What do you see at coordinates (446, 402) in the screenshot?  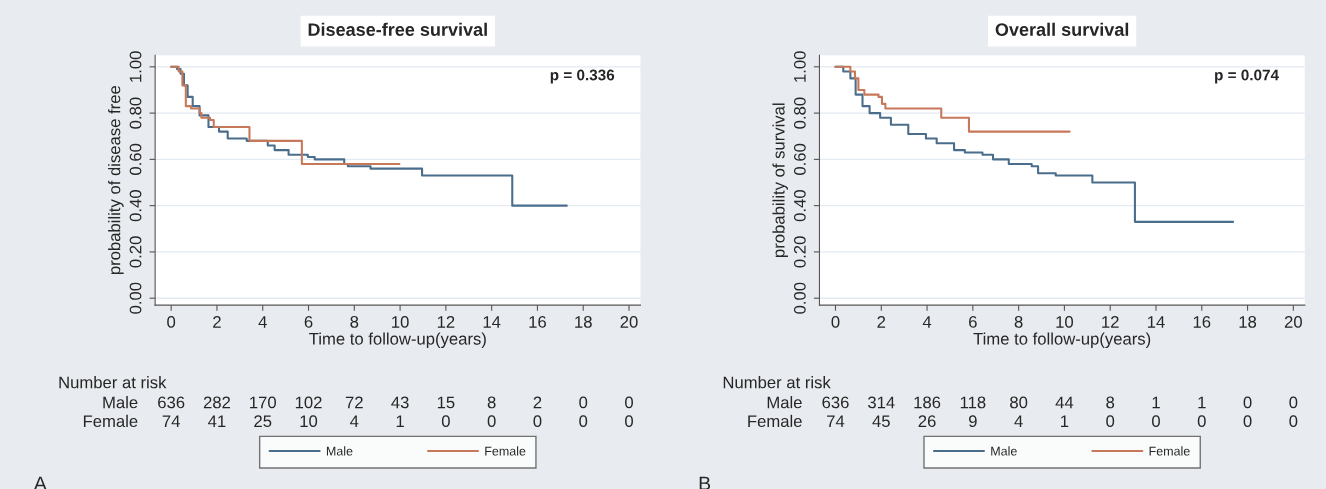 I see `text: 15` at bounding box center [446, 402].